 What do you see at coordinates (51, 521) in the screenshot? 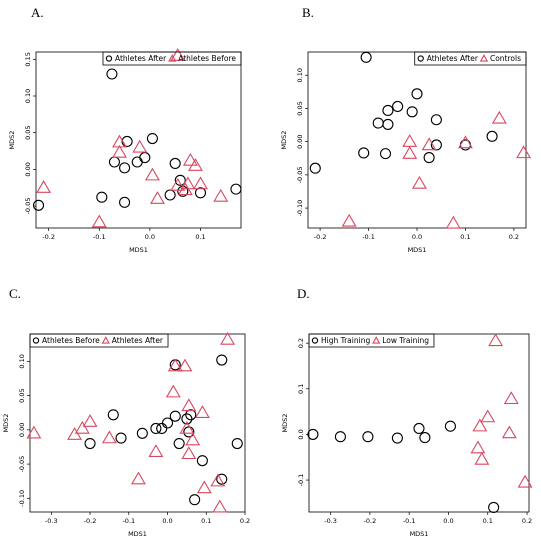
I see `x-tick-label: -0.3` at bounding box center [51, 521].